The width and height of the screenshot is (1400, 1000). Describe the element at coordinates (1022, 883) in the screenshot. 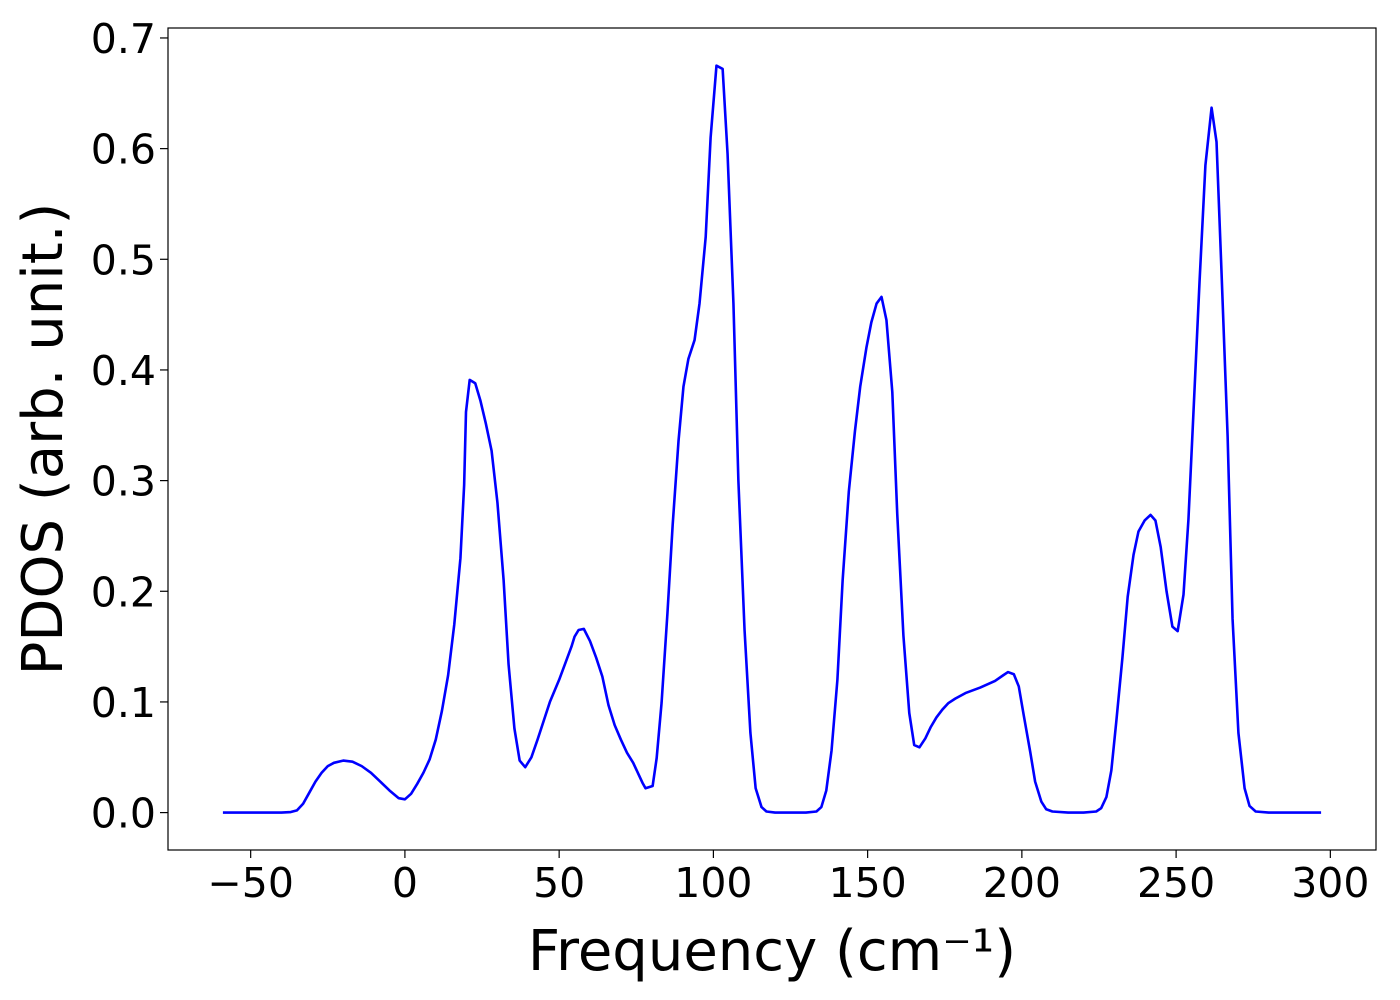

I see `x-tick-label: 200` at that location.